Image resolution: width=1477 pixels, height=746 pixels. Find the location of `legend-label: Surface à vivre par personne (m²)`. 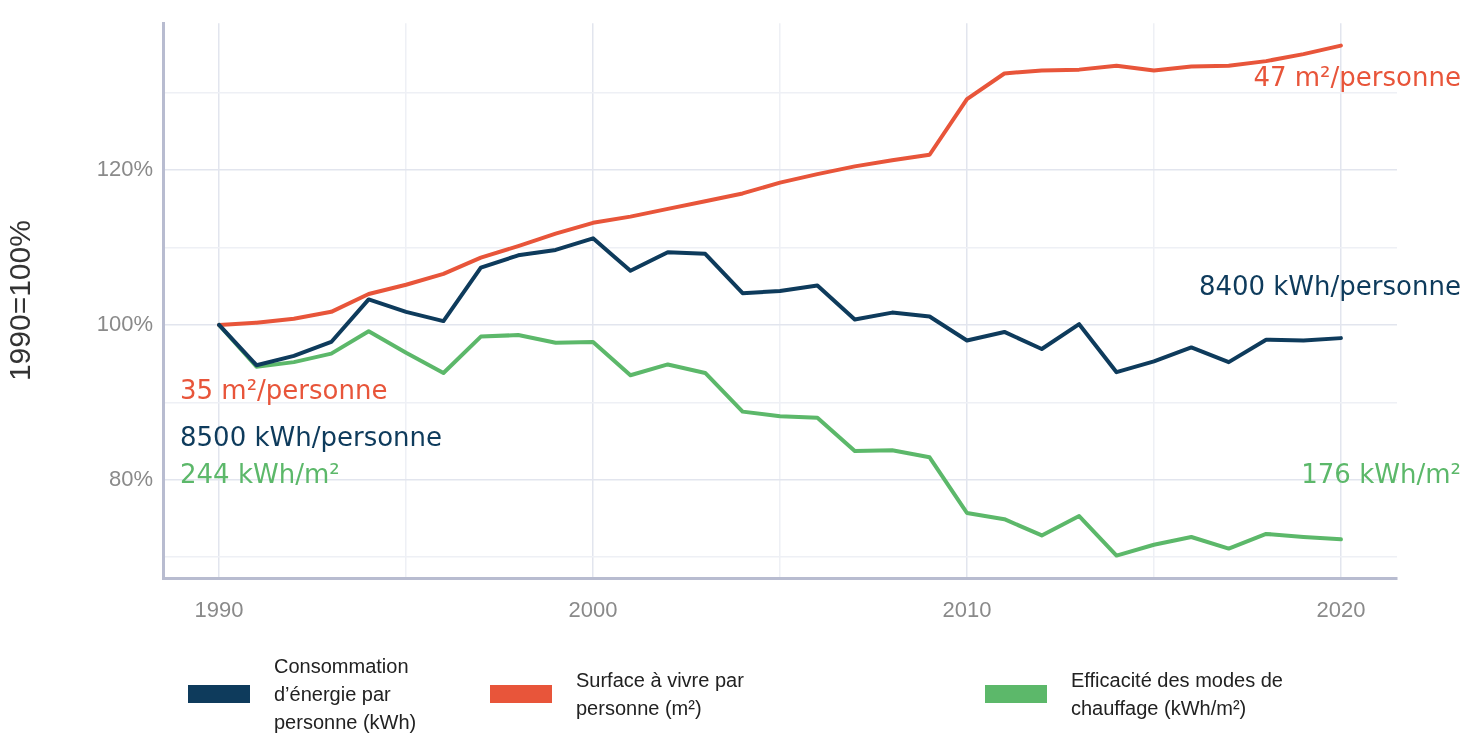

legend-label: Surface à vivre par personne (m²) is located at coordinates (660, 694).